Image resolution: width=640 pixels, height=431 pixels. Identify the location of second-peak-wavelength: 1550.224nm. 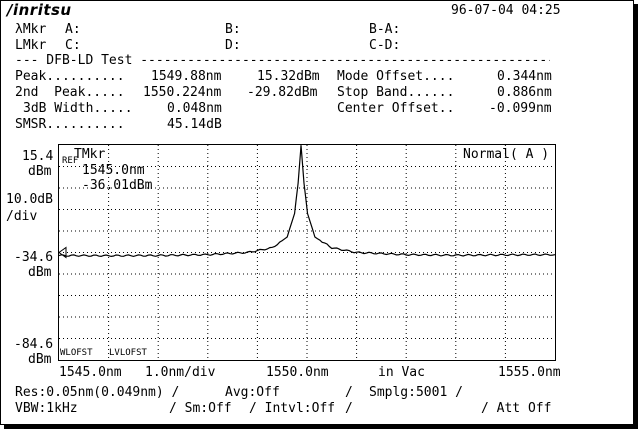
(182, 92).